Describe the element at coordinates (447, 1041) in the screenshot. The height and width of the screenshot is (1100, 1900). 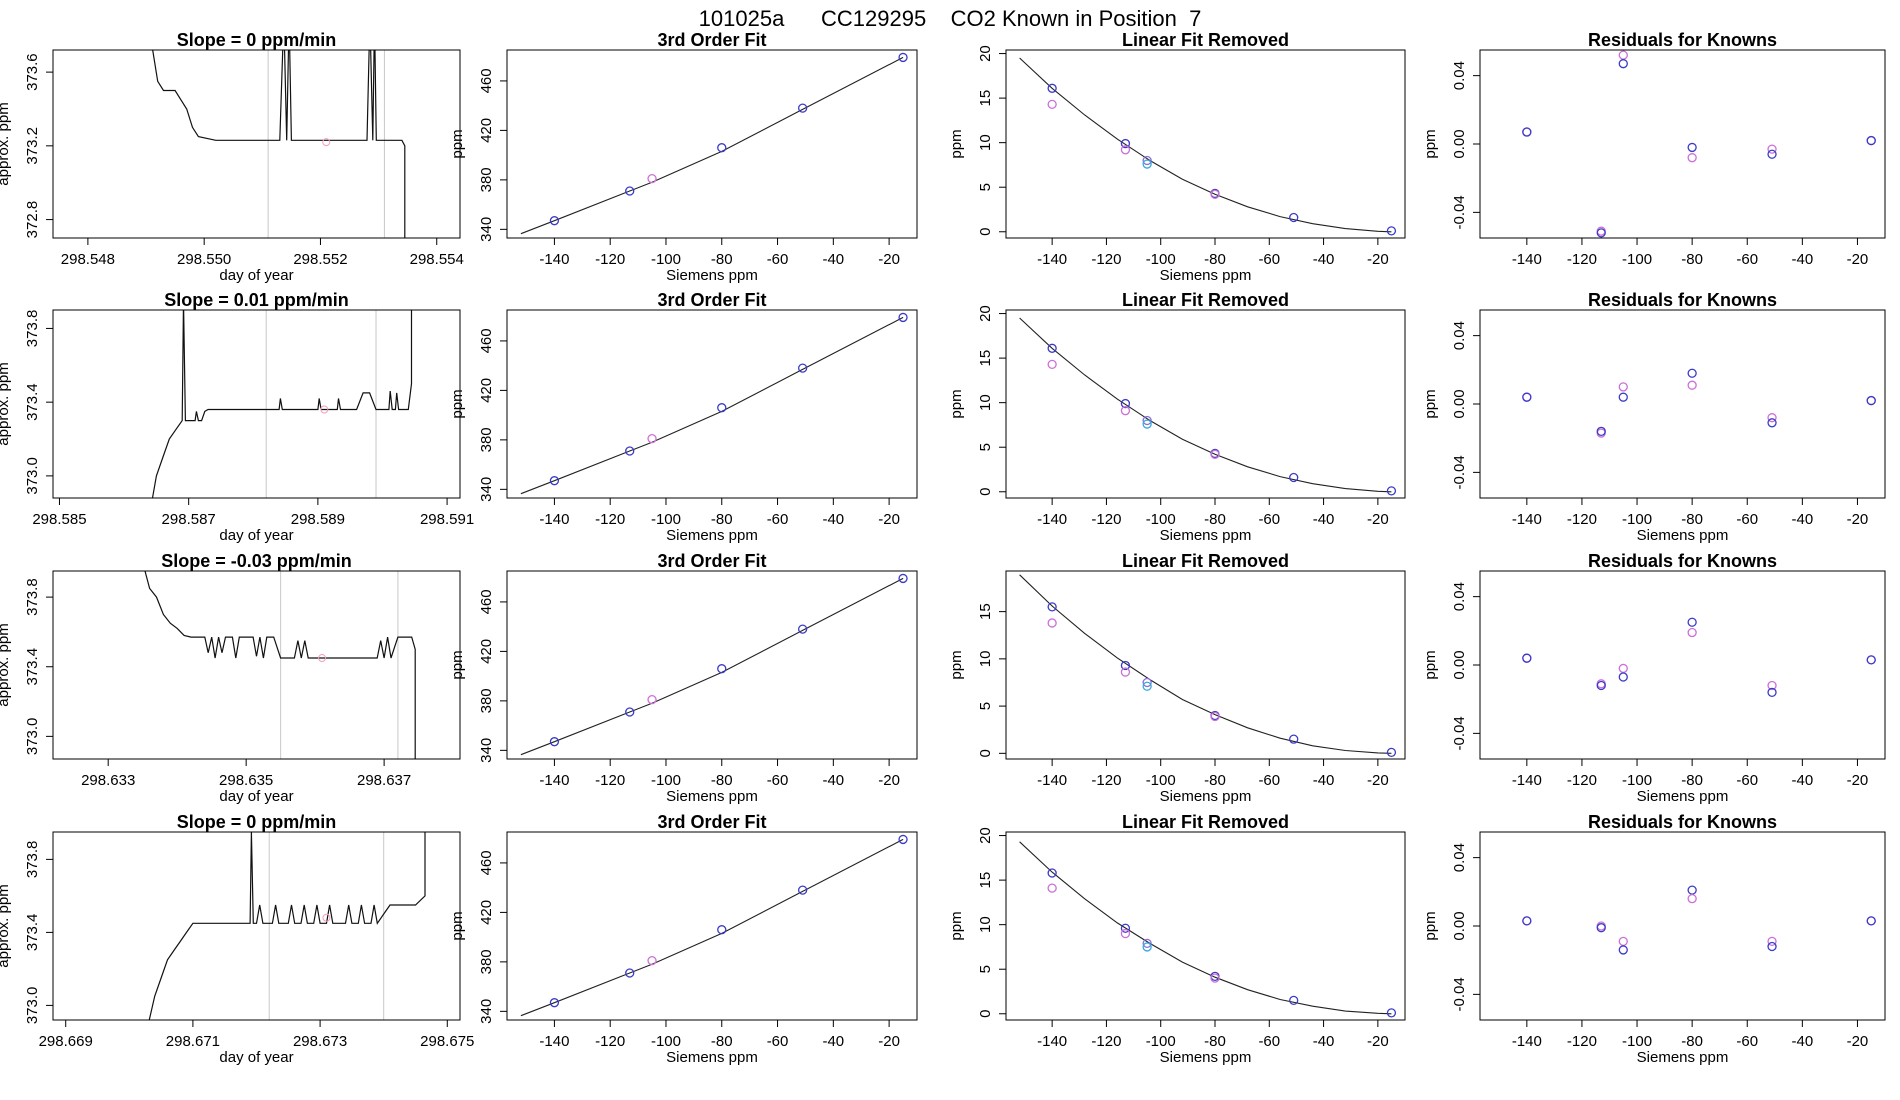
I see `x-tick-label: 298.675` at that location.